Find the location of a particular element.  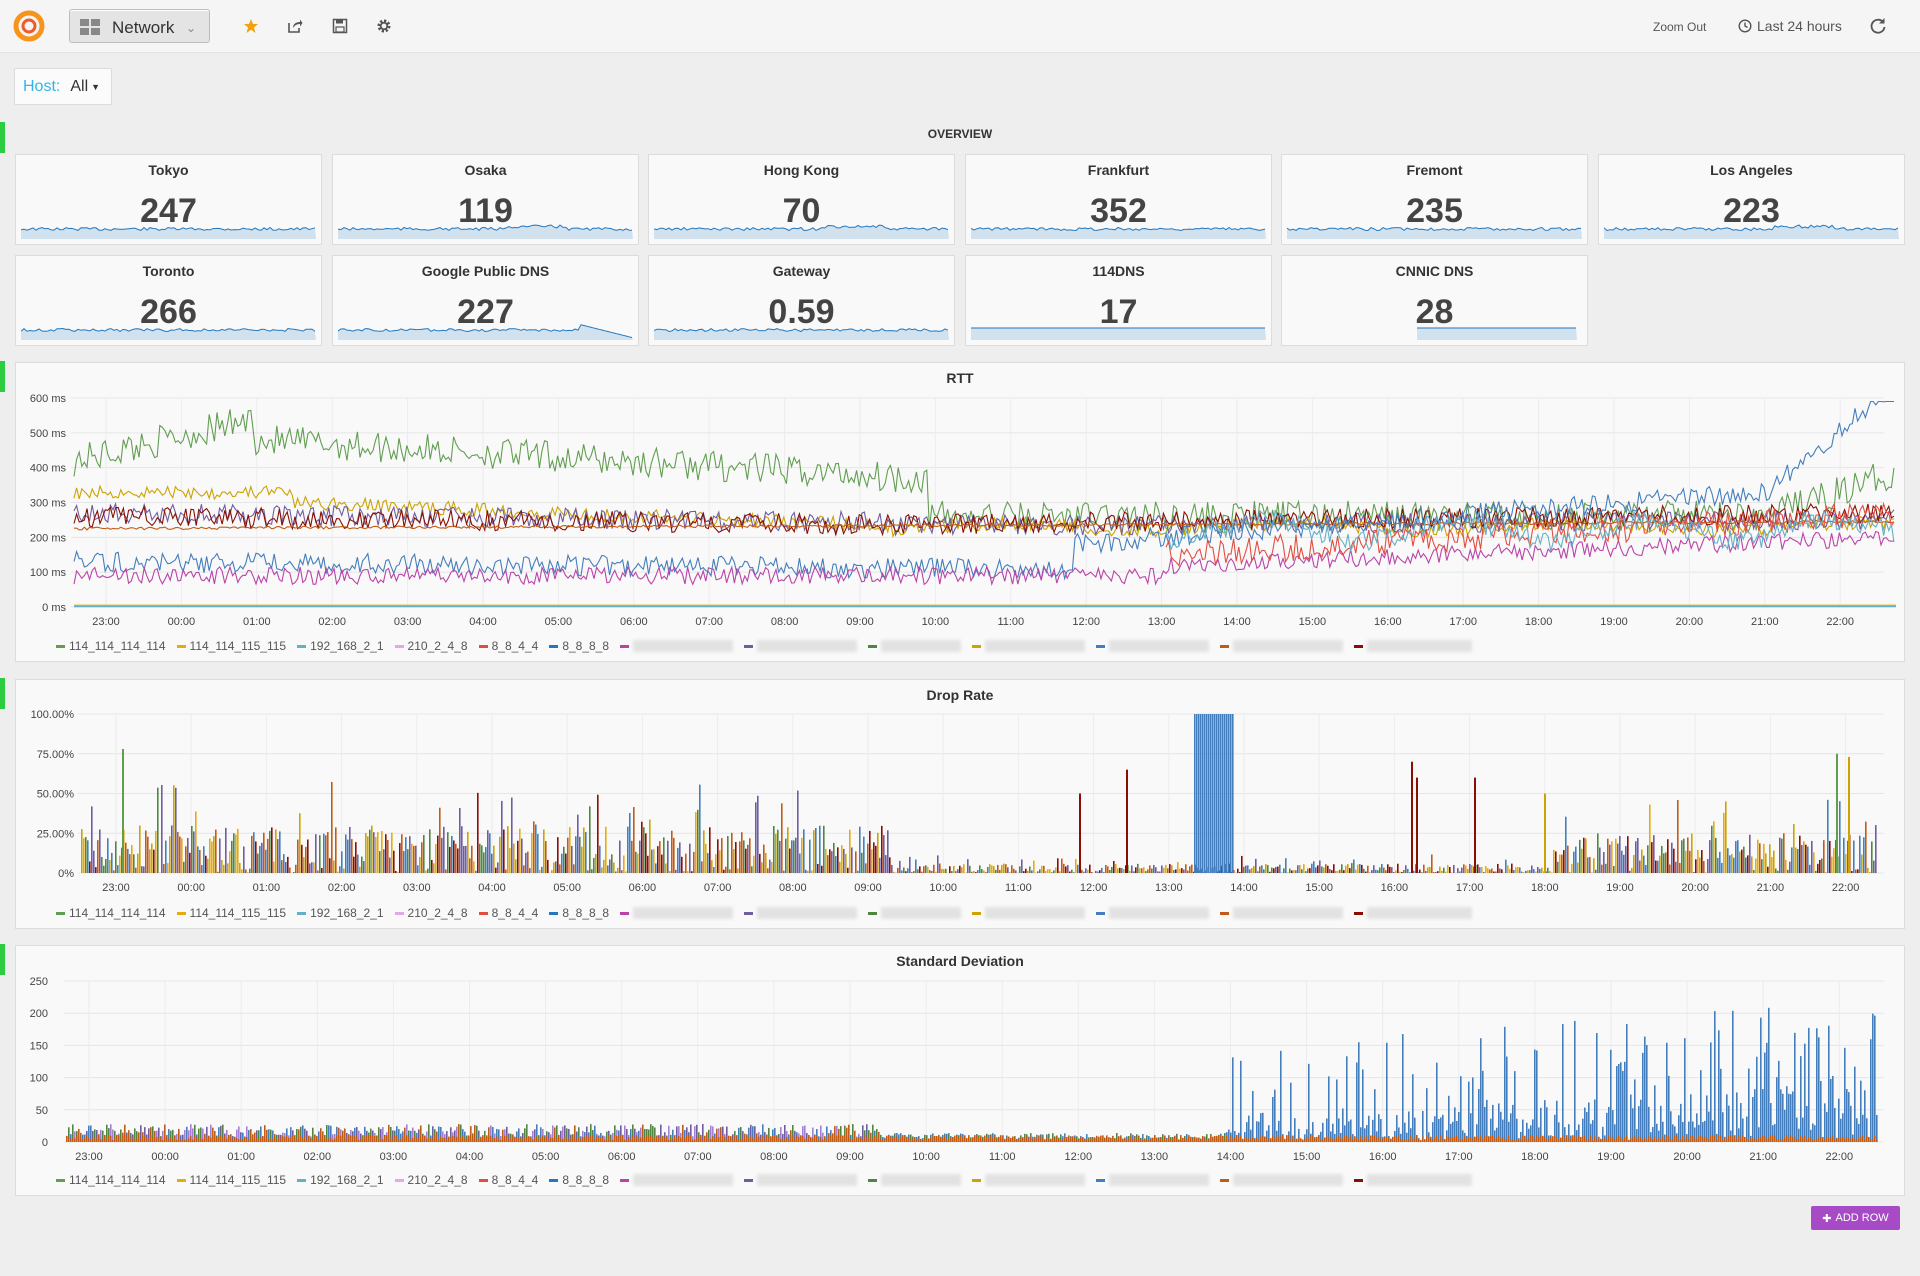

stat-panel: Osaka 119 is located at coordinates (485, 199).